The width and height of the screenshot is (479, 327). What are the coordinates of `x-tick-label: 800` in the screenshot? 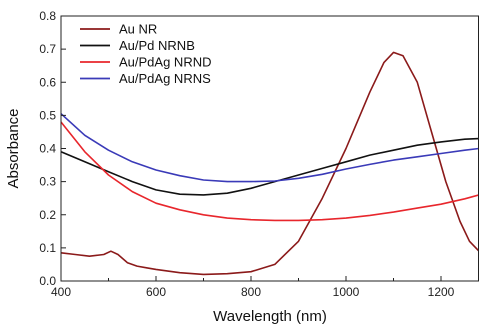 It's located at (251, 292).